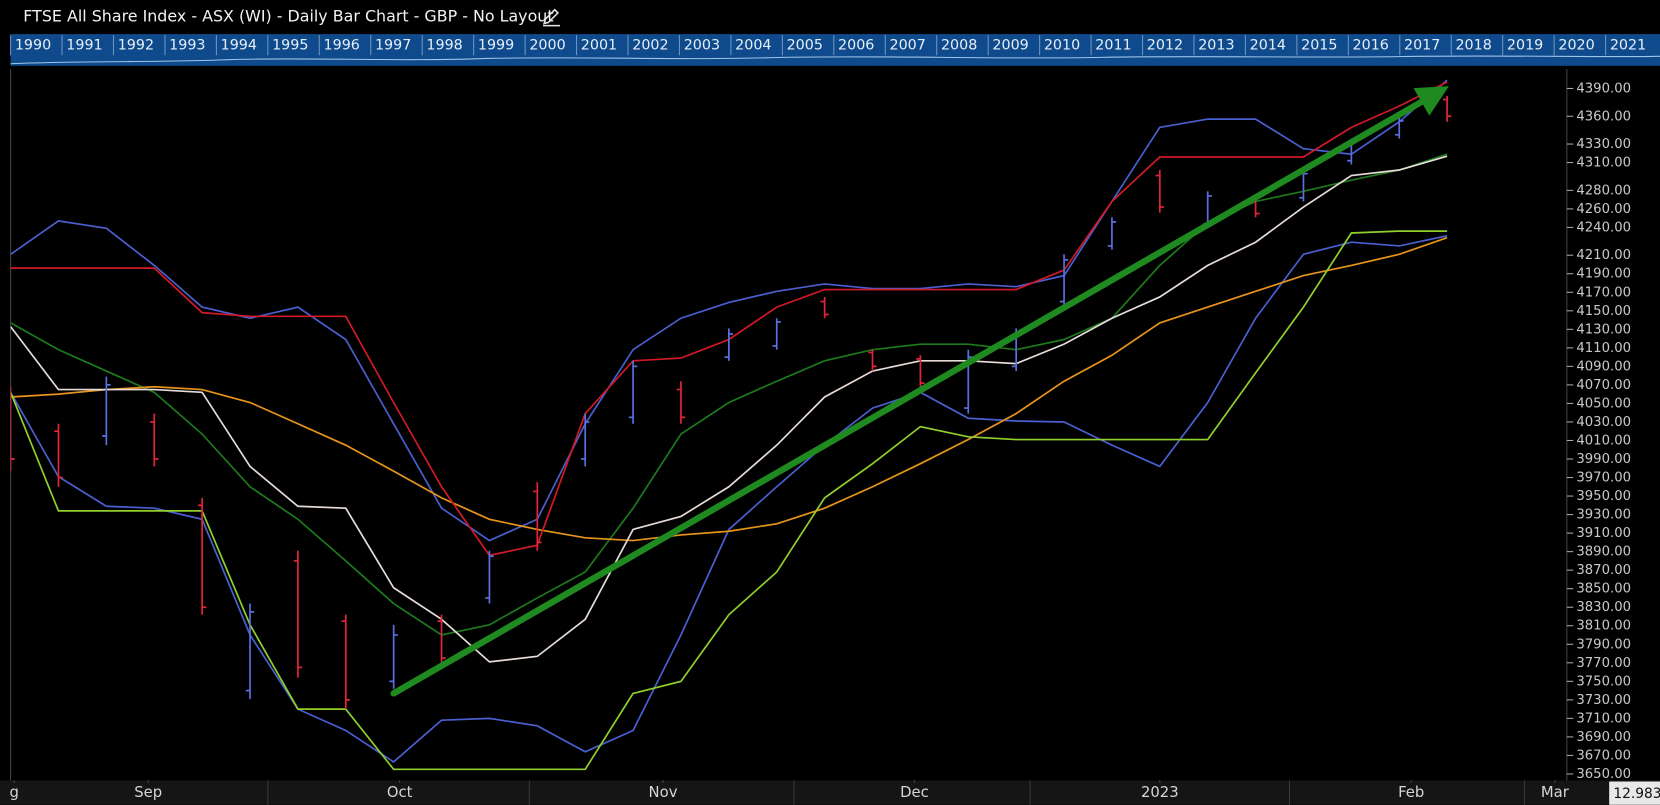 This screenshot has height=805, width=1660. Describe the element at coordinates (907, 46) in the screenshot. I see `navigator-year: 2007` at that location.